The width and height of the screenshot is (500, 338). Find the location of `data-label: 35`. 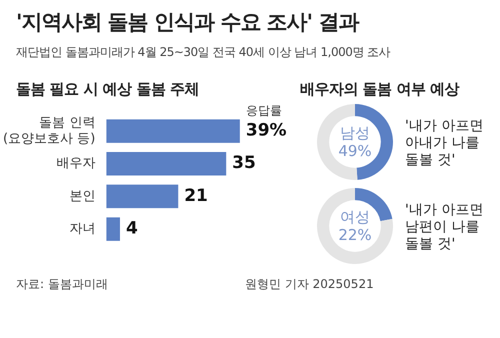

data-label: 35 is located at coordinates (244, 163).